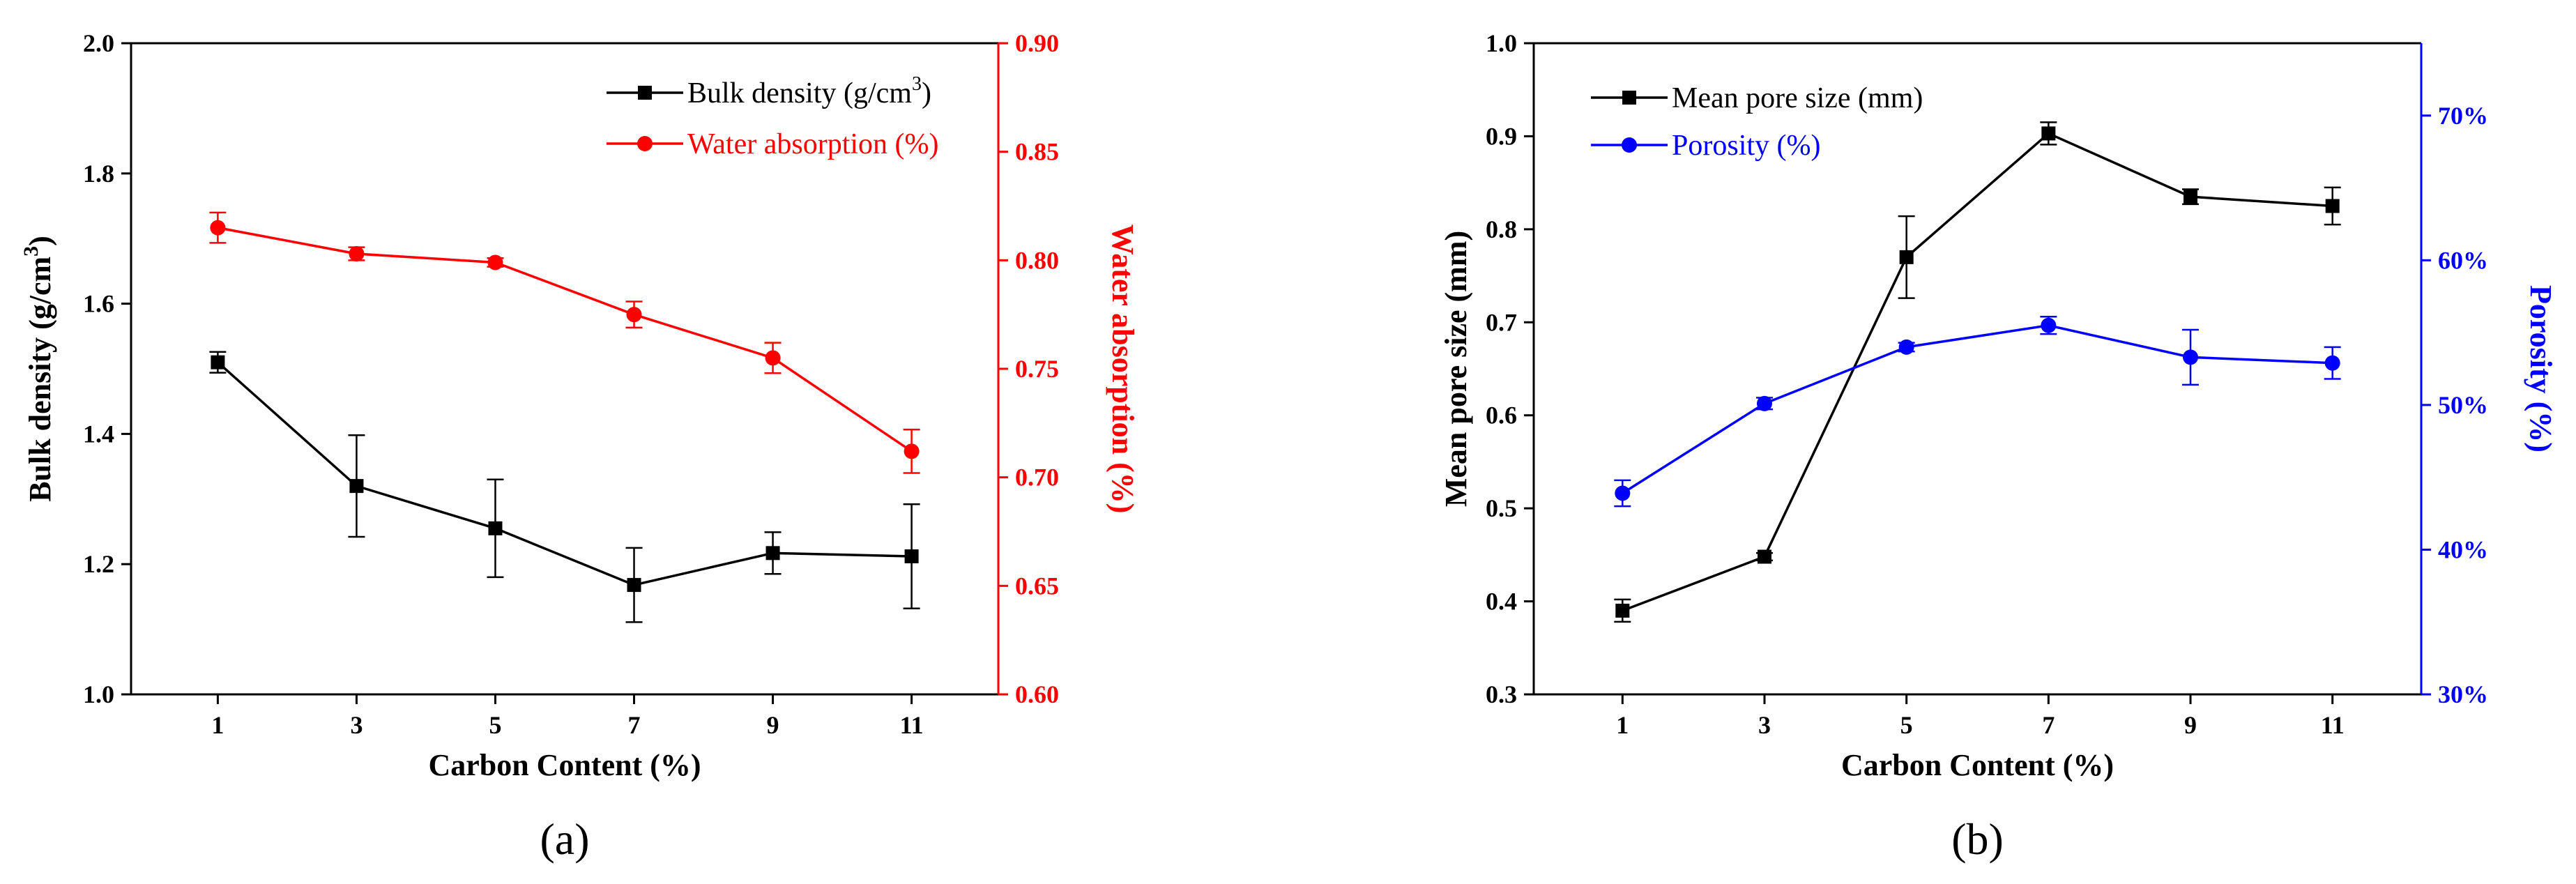 The width and height of the screenshot is (2576, 884). I want to click on left-y-tick-label: 0.3, so click(1501, 694).